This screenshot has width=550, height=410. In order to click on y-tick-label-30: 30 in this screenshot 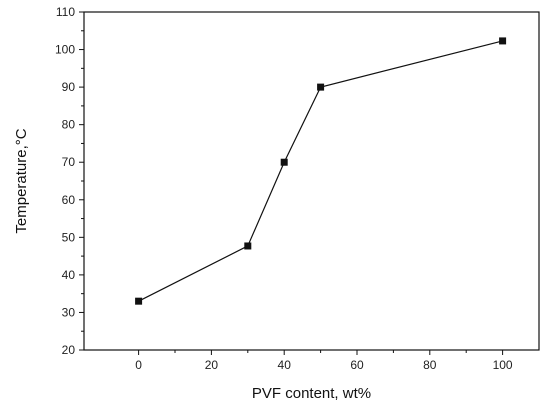, I will do `click(69, 312)`.